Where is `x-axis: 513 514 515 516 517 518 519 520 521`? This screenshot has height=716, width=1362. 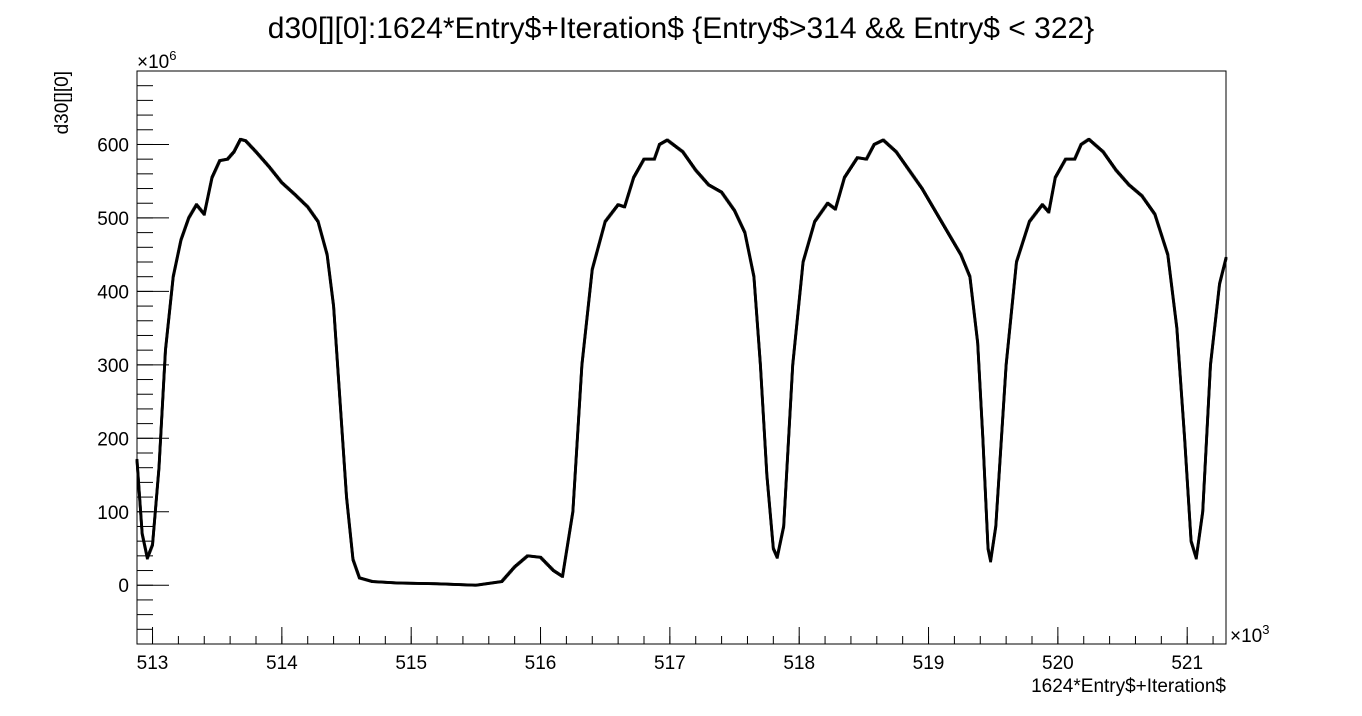
x-axis: 513 514 515 516 517 518 519 520 521 is located at coordinates (675, 650).